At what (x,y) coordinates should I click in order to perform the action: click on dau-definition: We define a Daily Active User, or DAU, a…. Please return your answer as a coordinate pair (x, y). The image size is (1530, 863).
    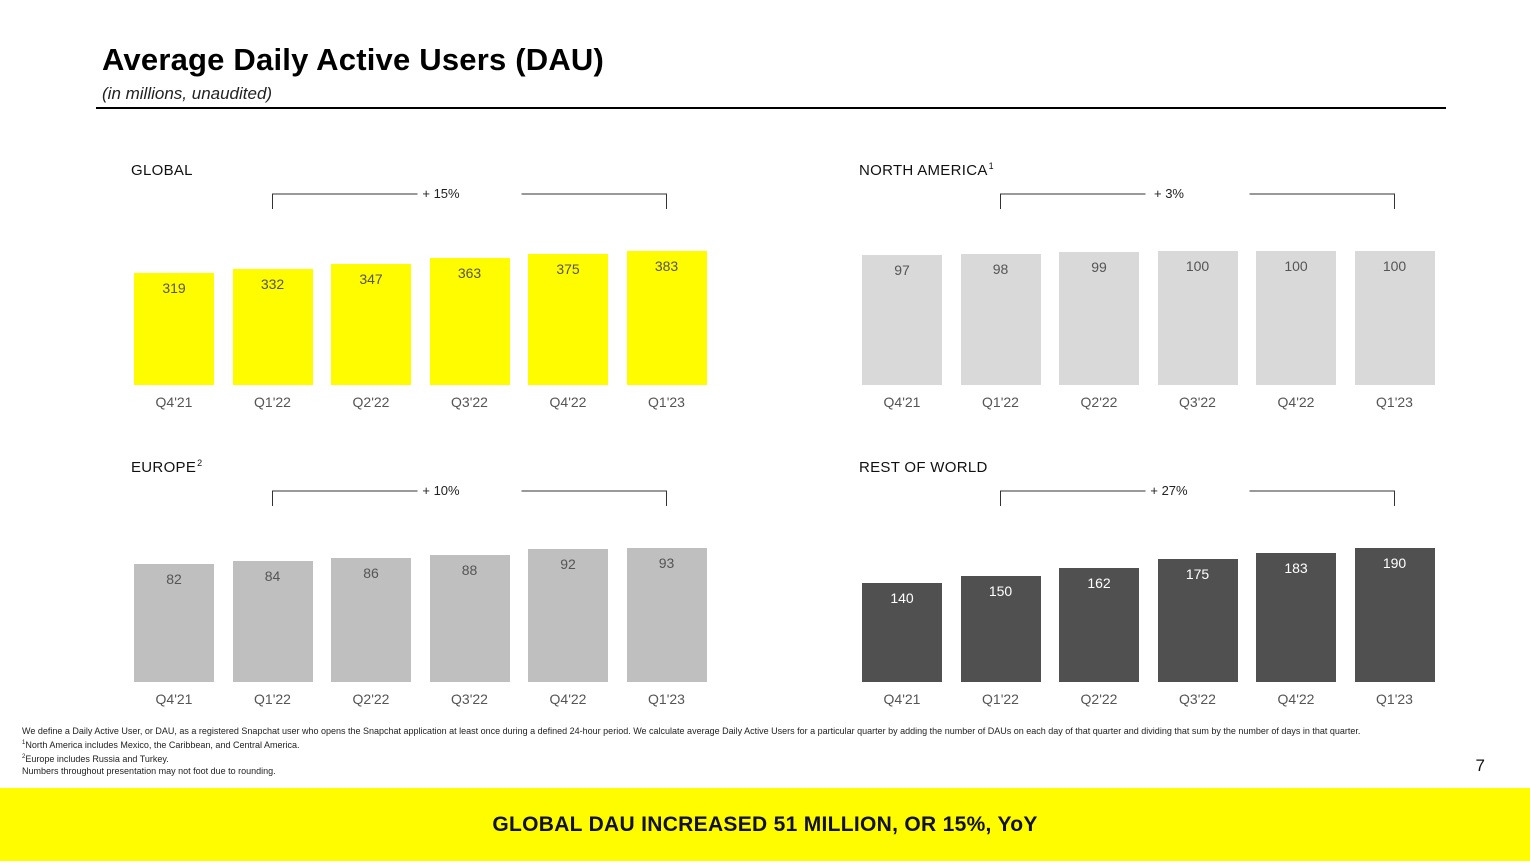
    Looking at the image, I should click on (691, 731).